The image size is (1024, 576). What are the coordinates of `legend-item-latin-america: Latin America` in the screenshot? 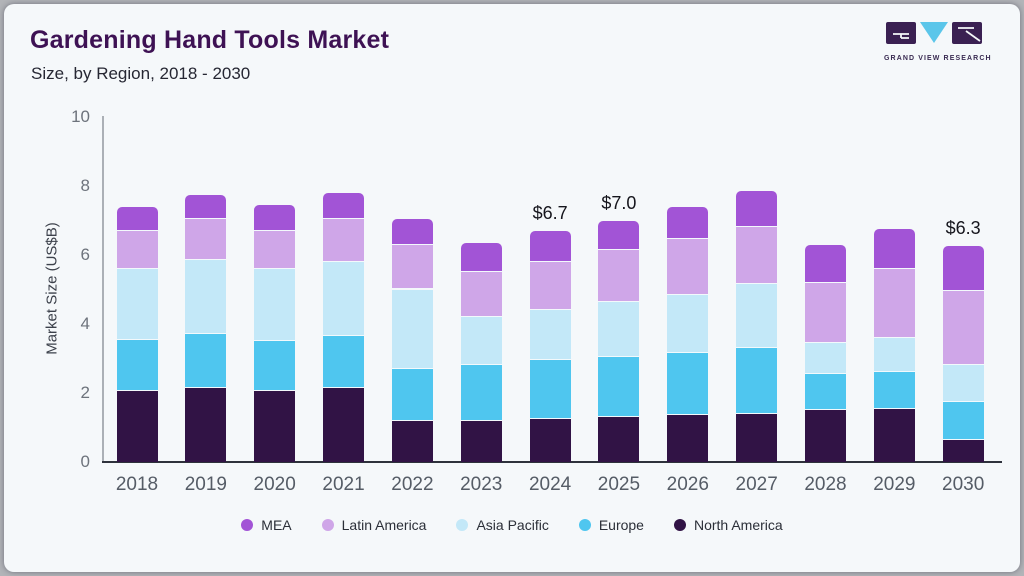 It's located at (374, 525).